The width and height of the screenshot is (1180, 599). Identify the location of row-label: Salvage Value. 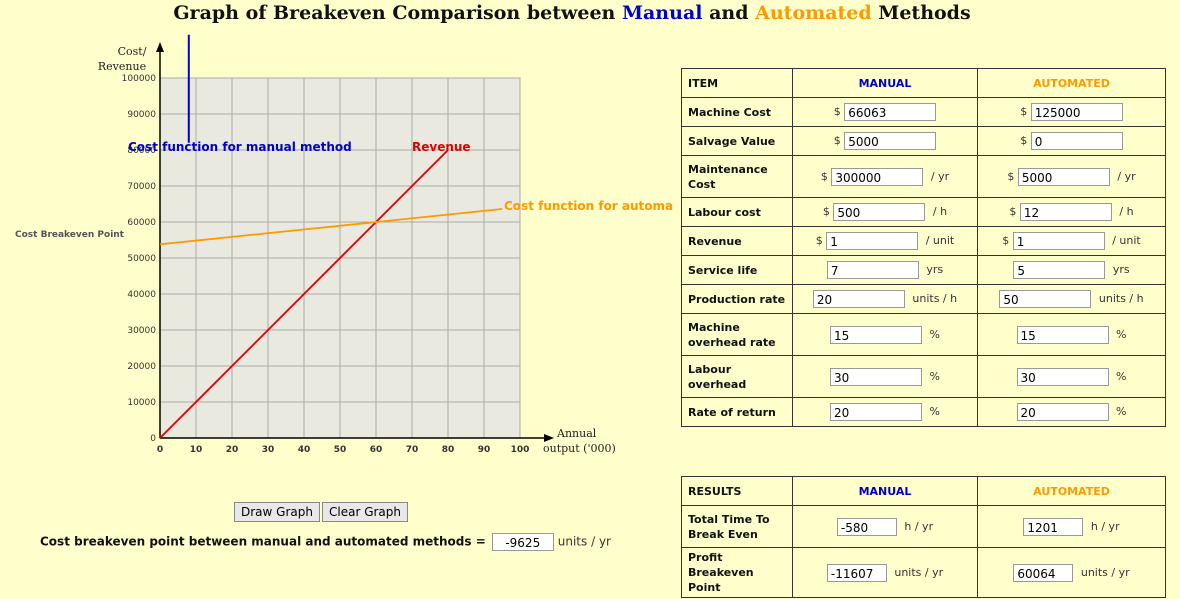
(737, 141).